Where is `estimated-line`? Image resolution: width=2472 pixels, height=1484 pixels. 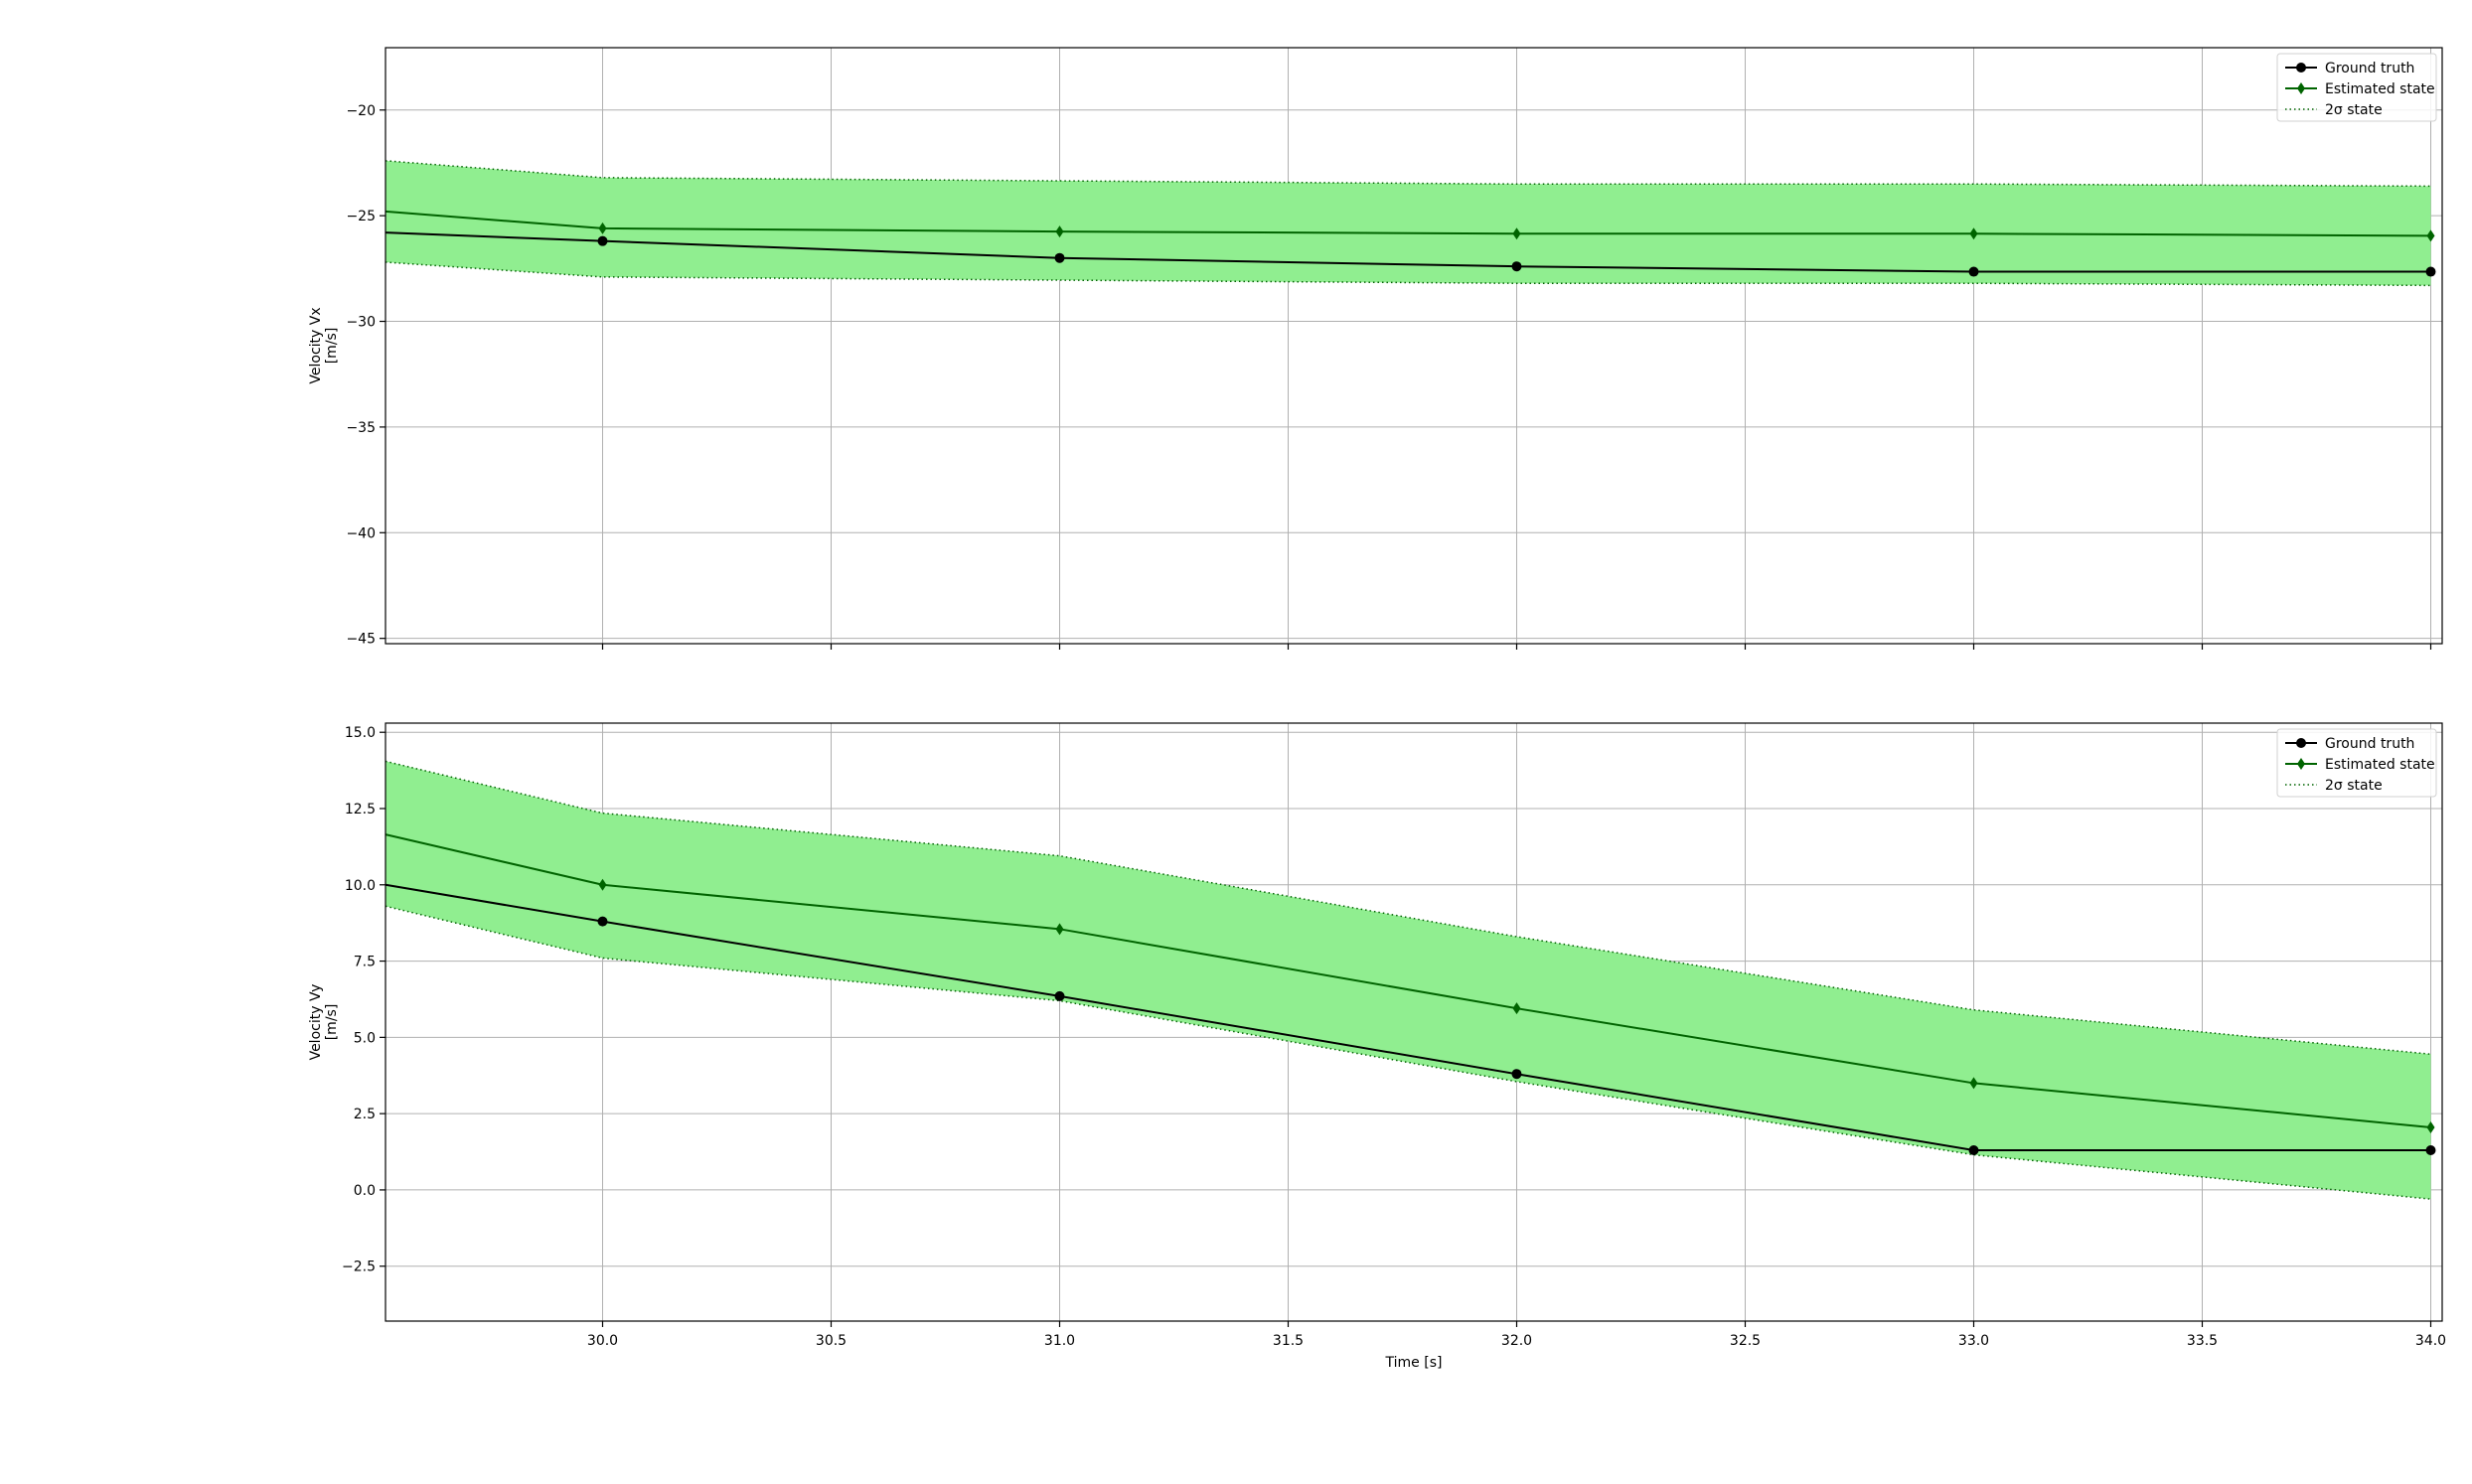 estimated-line is located at coordinates (1408, 223).